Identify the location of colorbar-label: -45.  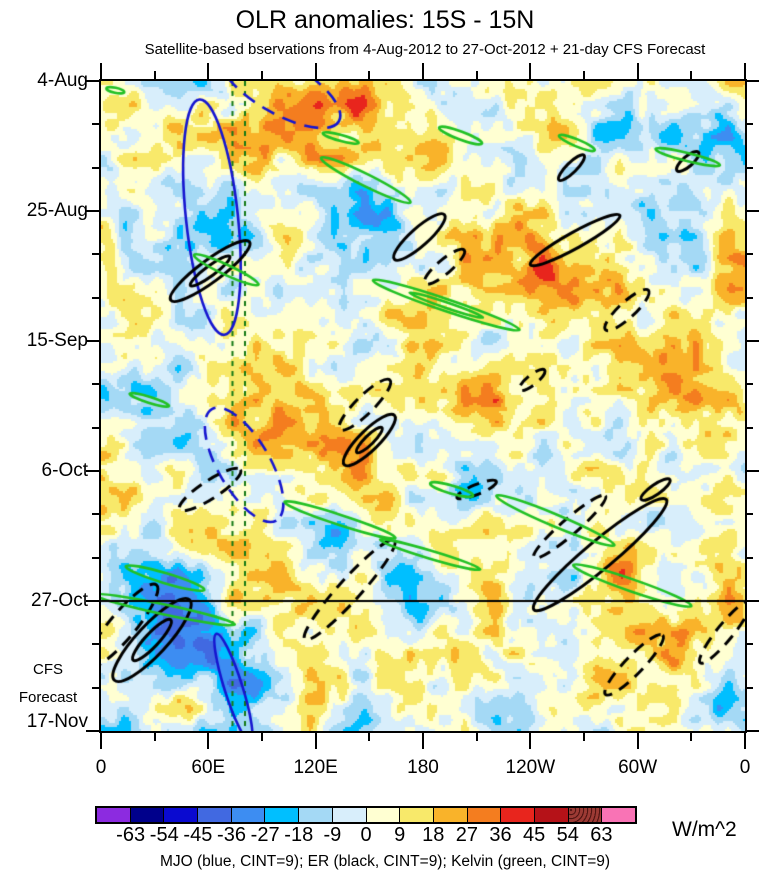
(198, 835).